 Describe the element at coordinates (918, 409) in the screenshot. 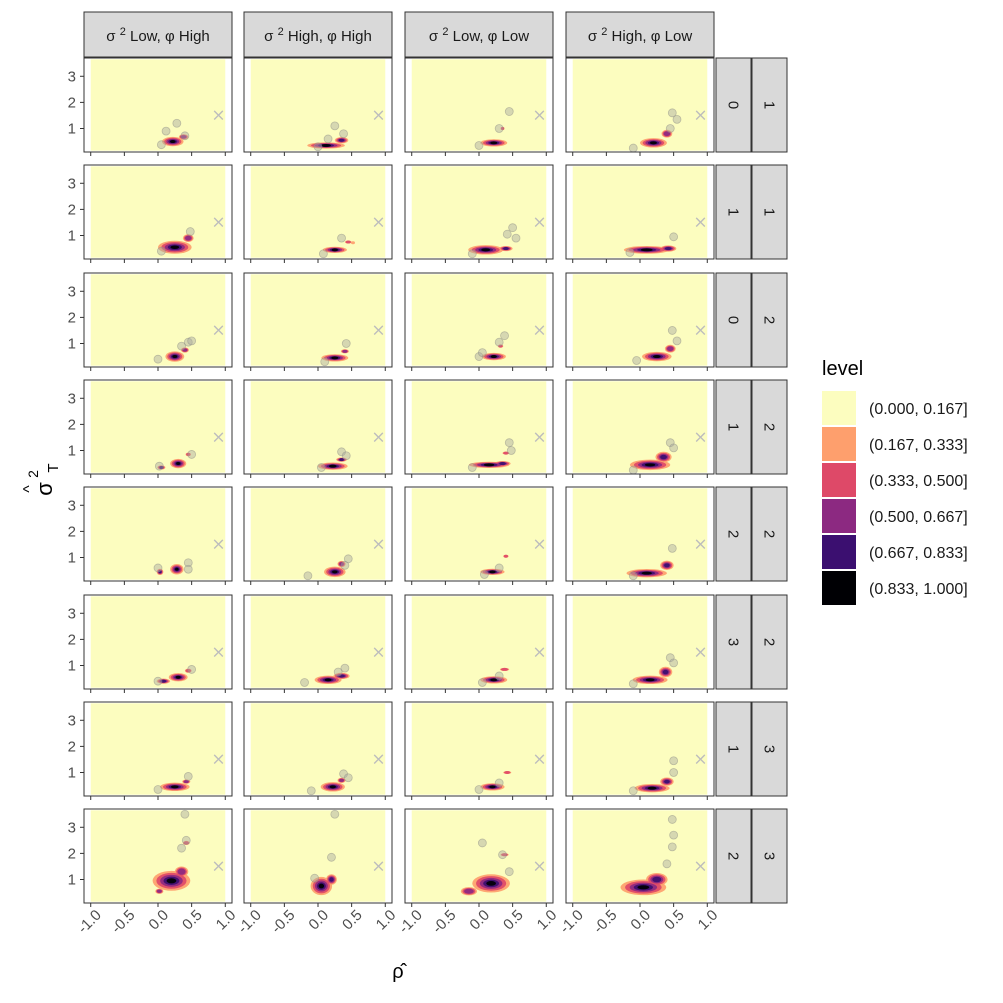

I see `legend-label: (0.000, 0.167]` at that location.